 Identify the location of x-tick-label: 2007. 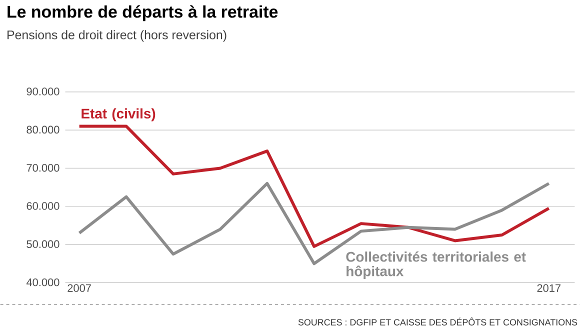
(79, 288).